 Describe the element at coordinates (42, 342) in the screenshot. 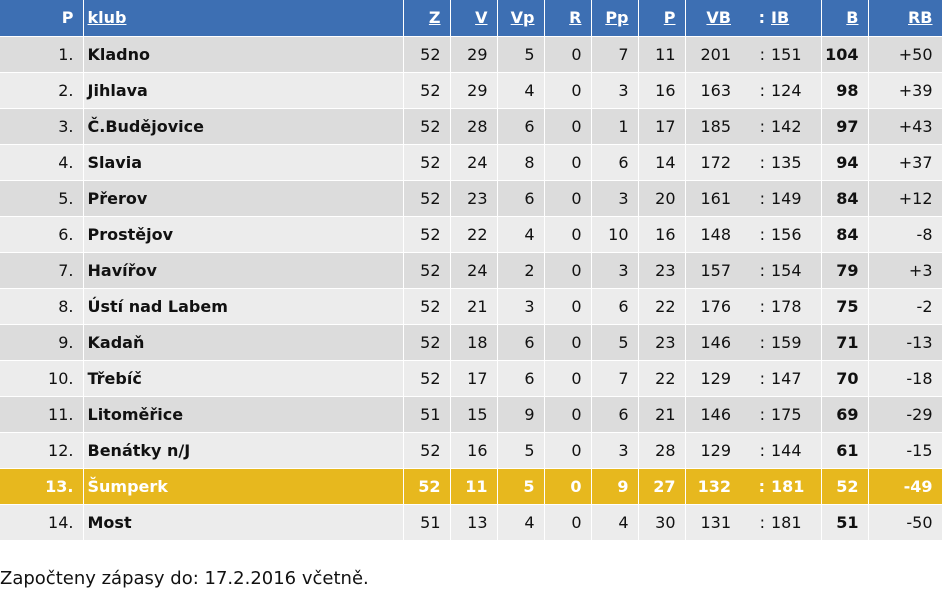

I see `cell-position: 9.` at that location.